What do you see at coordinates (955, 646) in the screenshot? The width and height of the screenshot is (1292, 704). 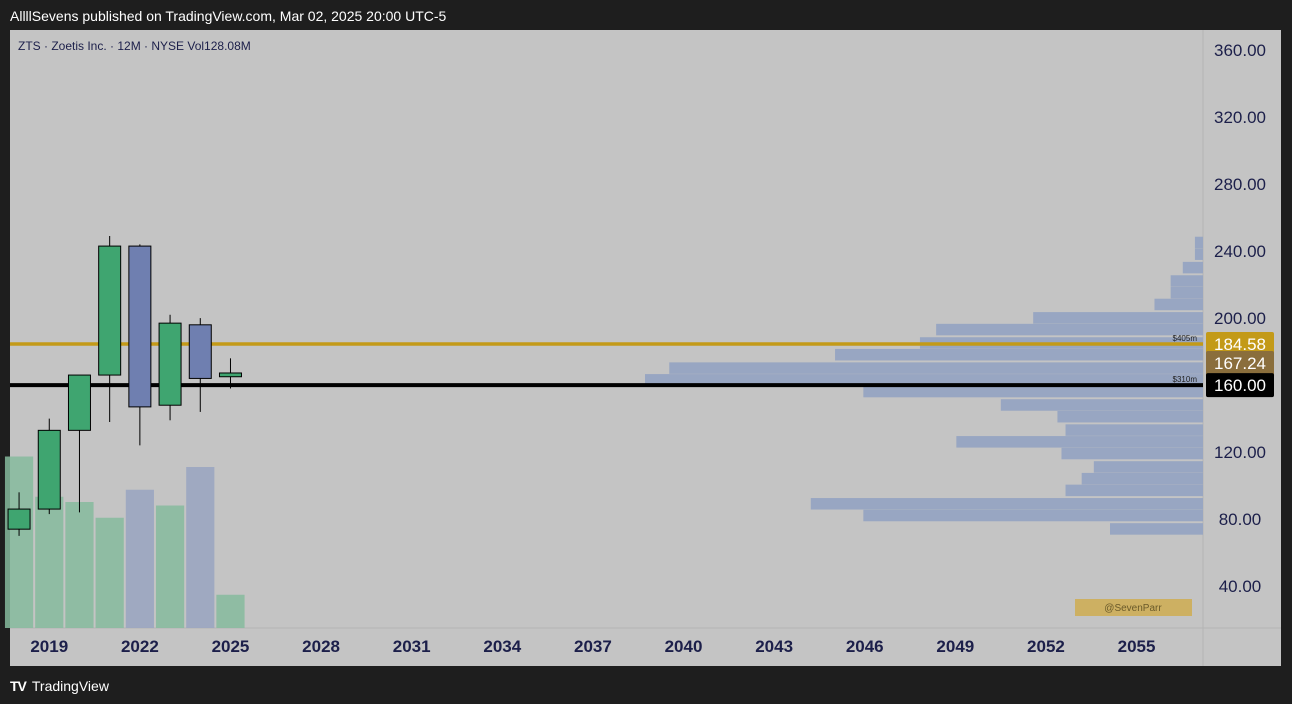 I see `x-axis-tick-label: 2049` at bounding box center [955, 646].